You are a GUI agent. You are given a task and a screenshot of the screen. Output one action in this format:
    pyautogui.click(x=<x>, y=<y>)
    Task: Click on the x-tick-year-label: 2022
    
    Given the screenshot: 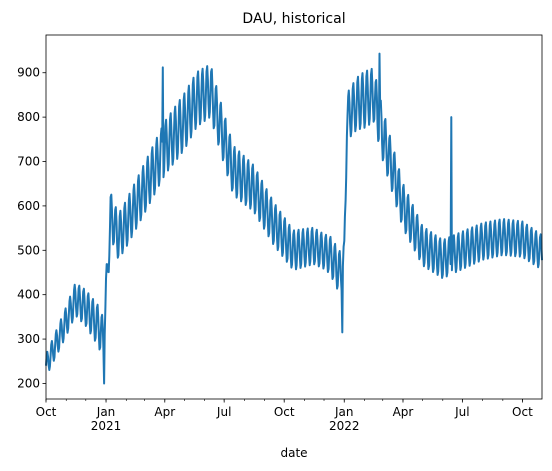 What is the action you would take?
    pyautogui.click(x=344, y=426)
    